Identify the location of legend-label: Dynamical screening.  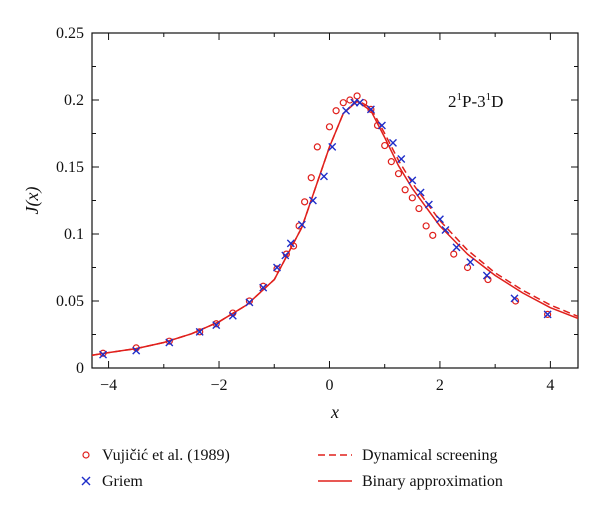
(430, 455).